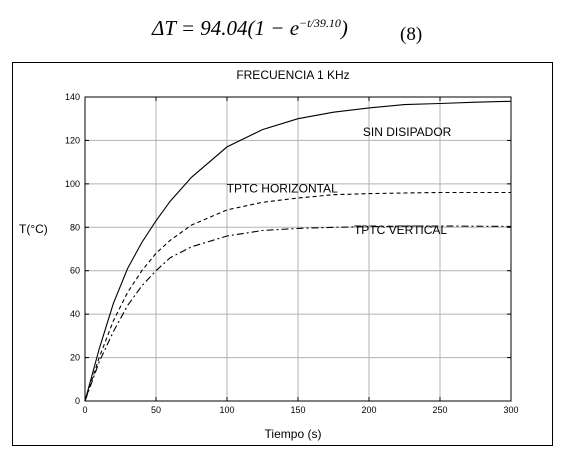  Describe the element at coordinates (282, 189) in the screenshot. I see `series-label-tptc-horizontal: TPTC HORIZONTAL` at that location.